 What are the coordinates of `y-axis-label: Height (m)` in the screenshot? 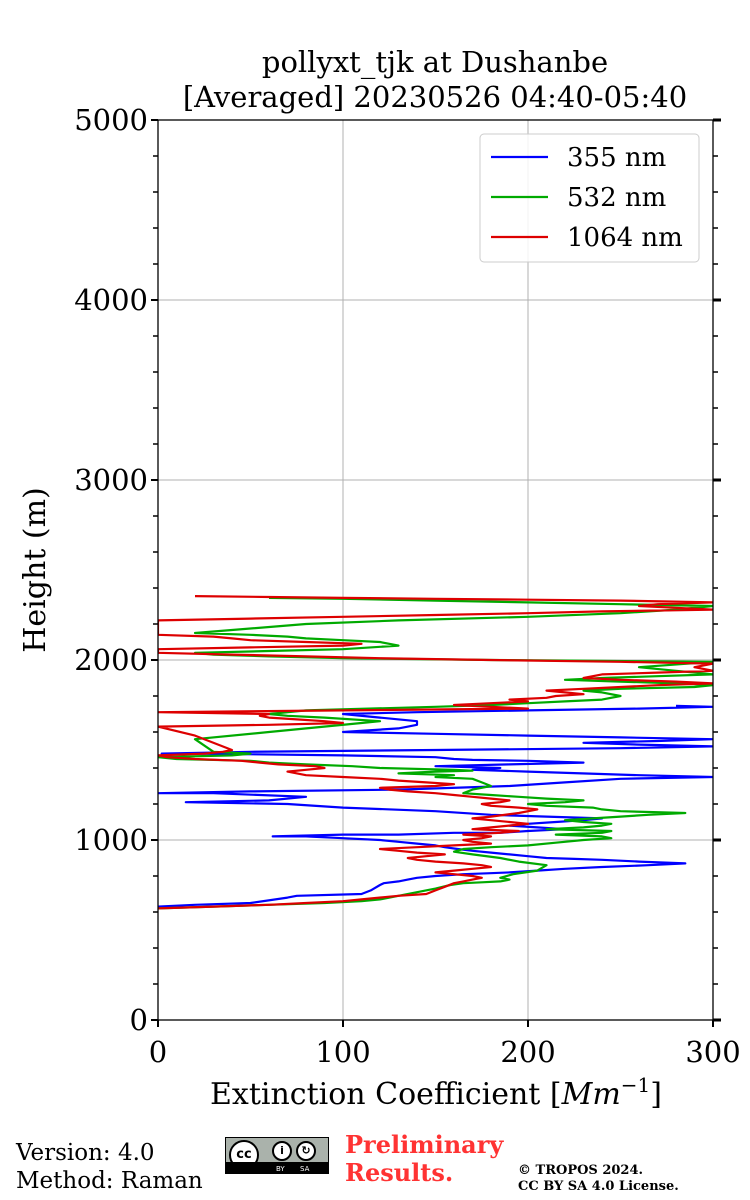 It's located at (35, 569).